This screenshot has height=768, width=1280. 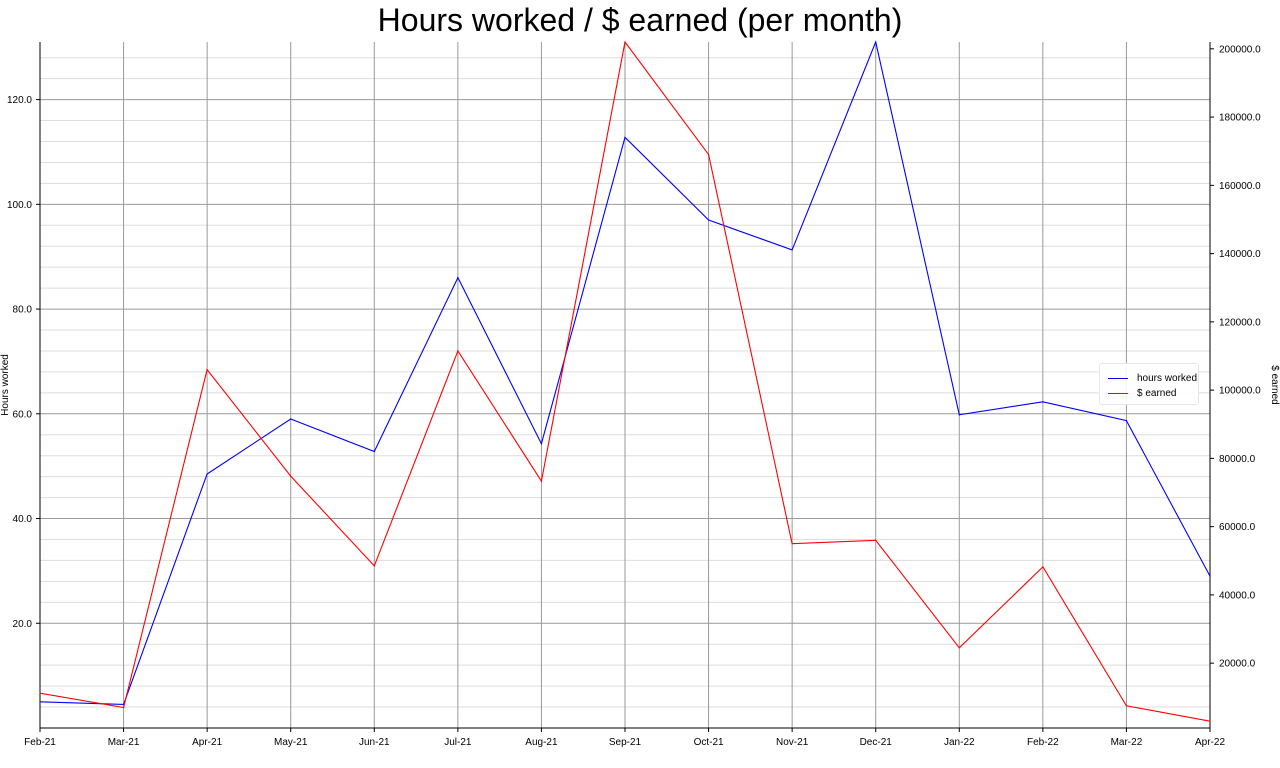 What do you see at coordinates (124, 742) in the screenshot?
I see `x-tick-label: Mar-21` at bounding box center [124, 742].